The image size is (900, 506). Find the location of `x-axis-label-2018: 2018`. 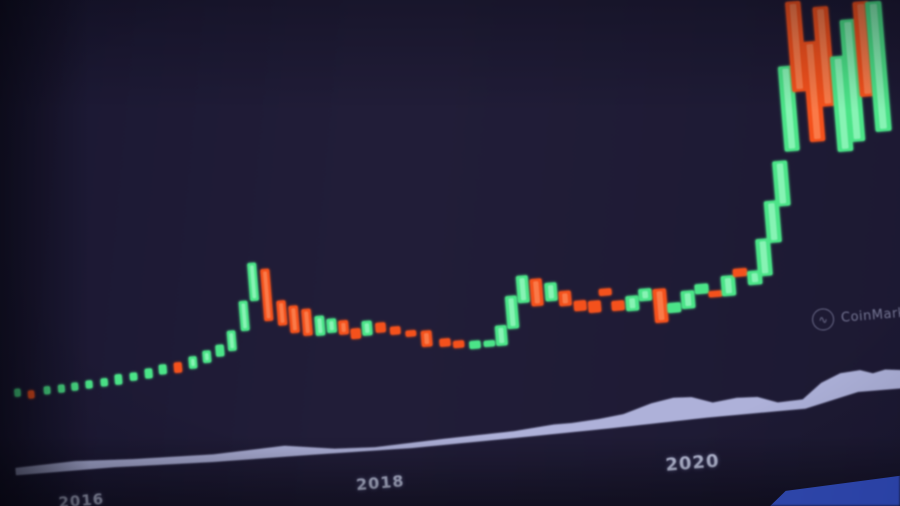

x-axis-label-2018: 2018 is located at coordinates (380, 483).